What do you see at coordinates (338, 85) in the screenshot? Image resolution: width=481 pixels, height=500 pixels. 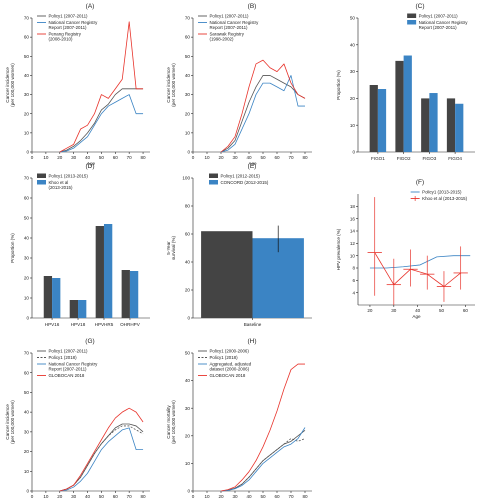 I see `y-axis-label: Proportion (%)` at bounding box center [338, 85].